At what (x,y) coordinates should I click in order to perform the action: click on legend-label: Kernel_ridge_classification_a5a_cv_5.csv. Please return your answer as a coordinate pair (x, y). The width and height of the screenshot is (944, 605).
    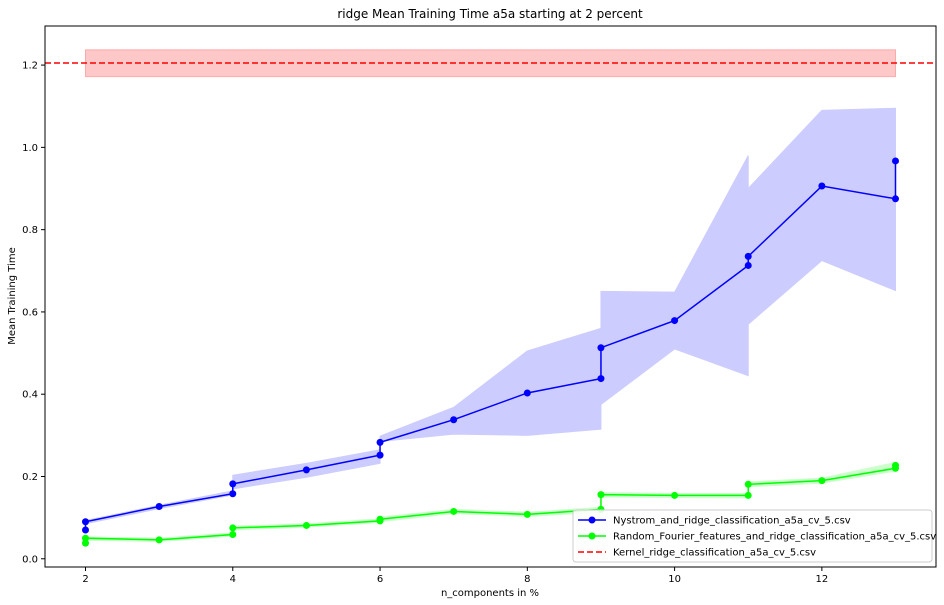
    Looking at the image, I should click on (714, 553).